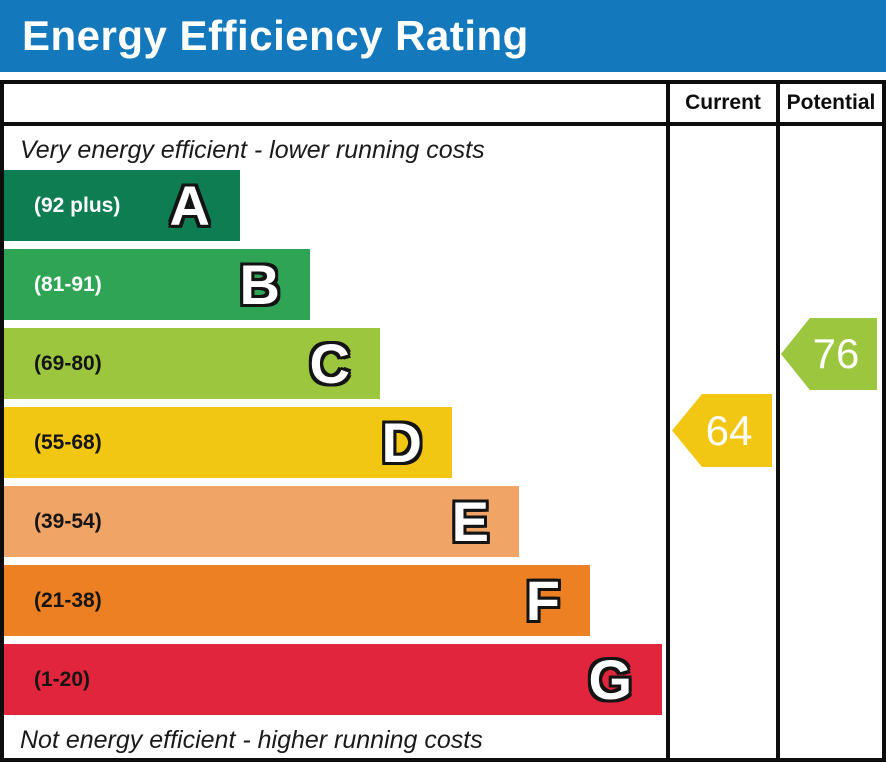 This screenshot has width=886, height=764. I want to click on page-title: Energy Efficiency Rating, so click(443, 36).